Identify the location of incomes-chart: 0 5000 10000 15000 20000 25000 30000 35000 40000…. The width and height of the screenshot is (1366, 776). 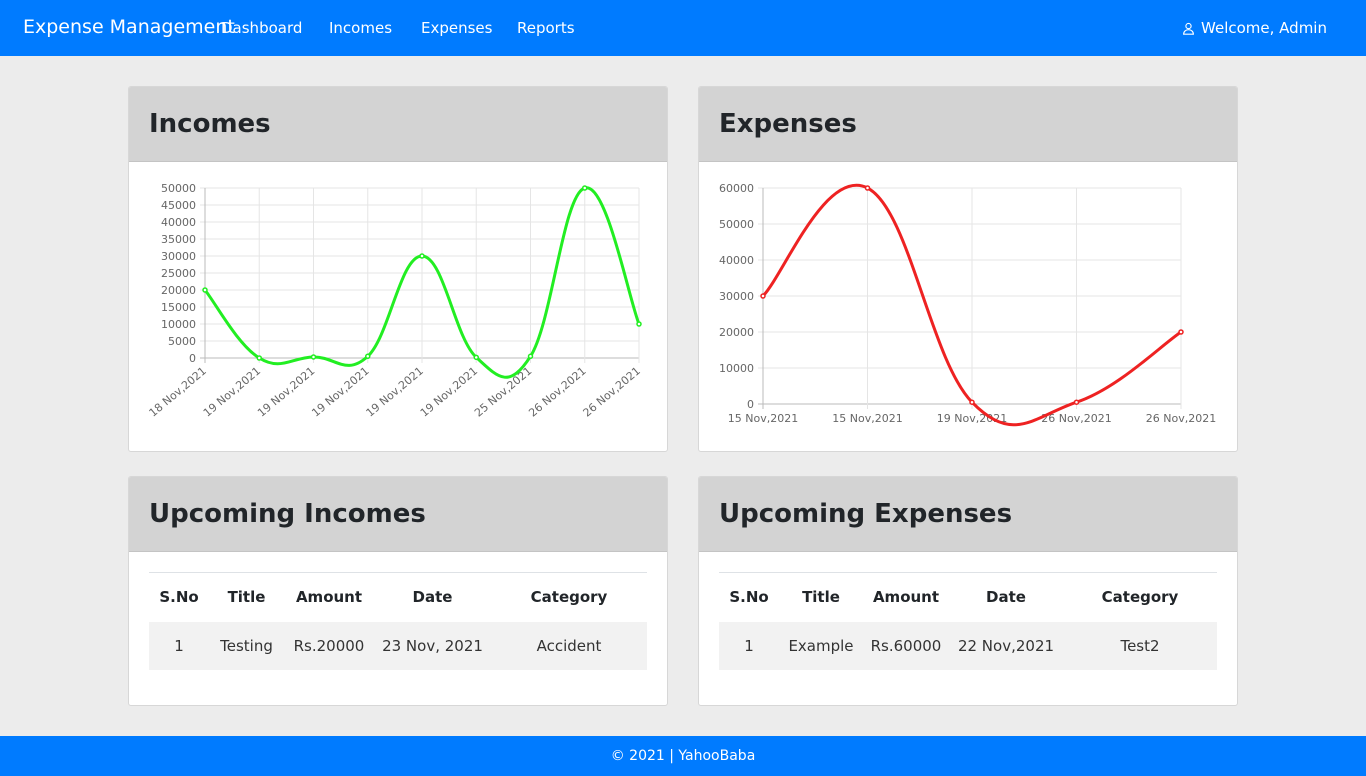
(395, 301).